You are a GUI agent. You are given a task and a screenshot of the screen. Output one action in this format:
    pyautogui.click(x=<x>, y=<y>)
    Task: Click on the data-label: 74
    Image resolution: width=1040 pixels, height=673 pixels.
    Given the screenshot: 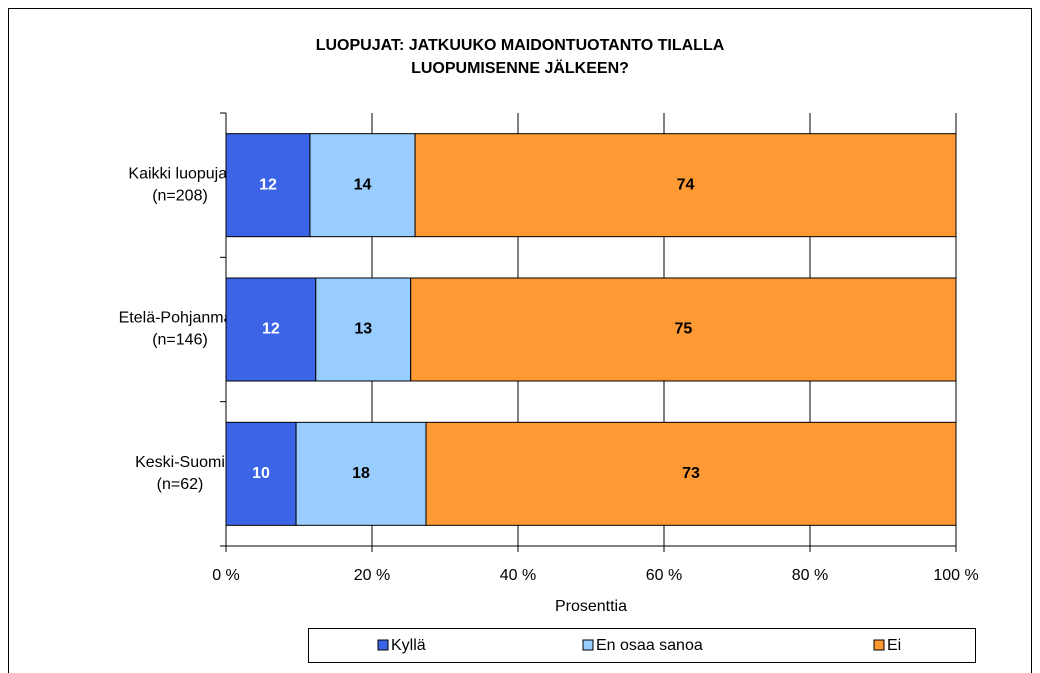 What is the action you would take?
    pyautogui.click(x=686, y=184)
    